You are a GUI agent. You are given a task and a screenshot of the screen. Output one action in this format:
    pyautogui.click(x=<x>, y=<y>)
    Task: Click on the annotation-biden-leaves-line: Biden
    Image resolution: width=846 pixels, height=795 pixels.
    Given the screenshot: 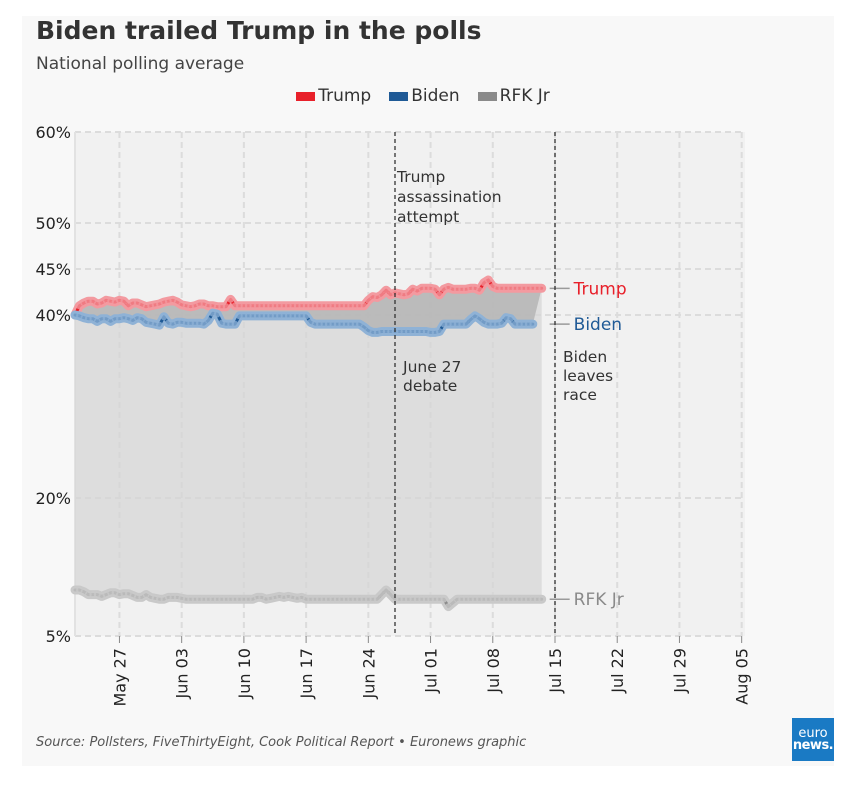 What is the action you would take?
    pyautogui.click(x=585, y=357)
    